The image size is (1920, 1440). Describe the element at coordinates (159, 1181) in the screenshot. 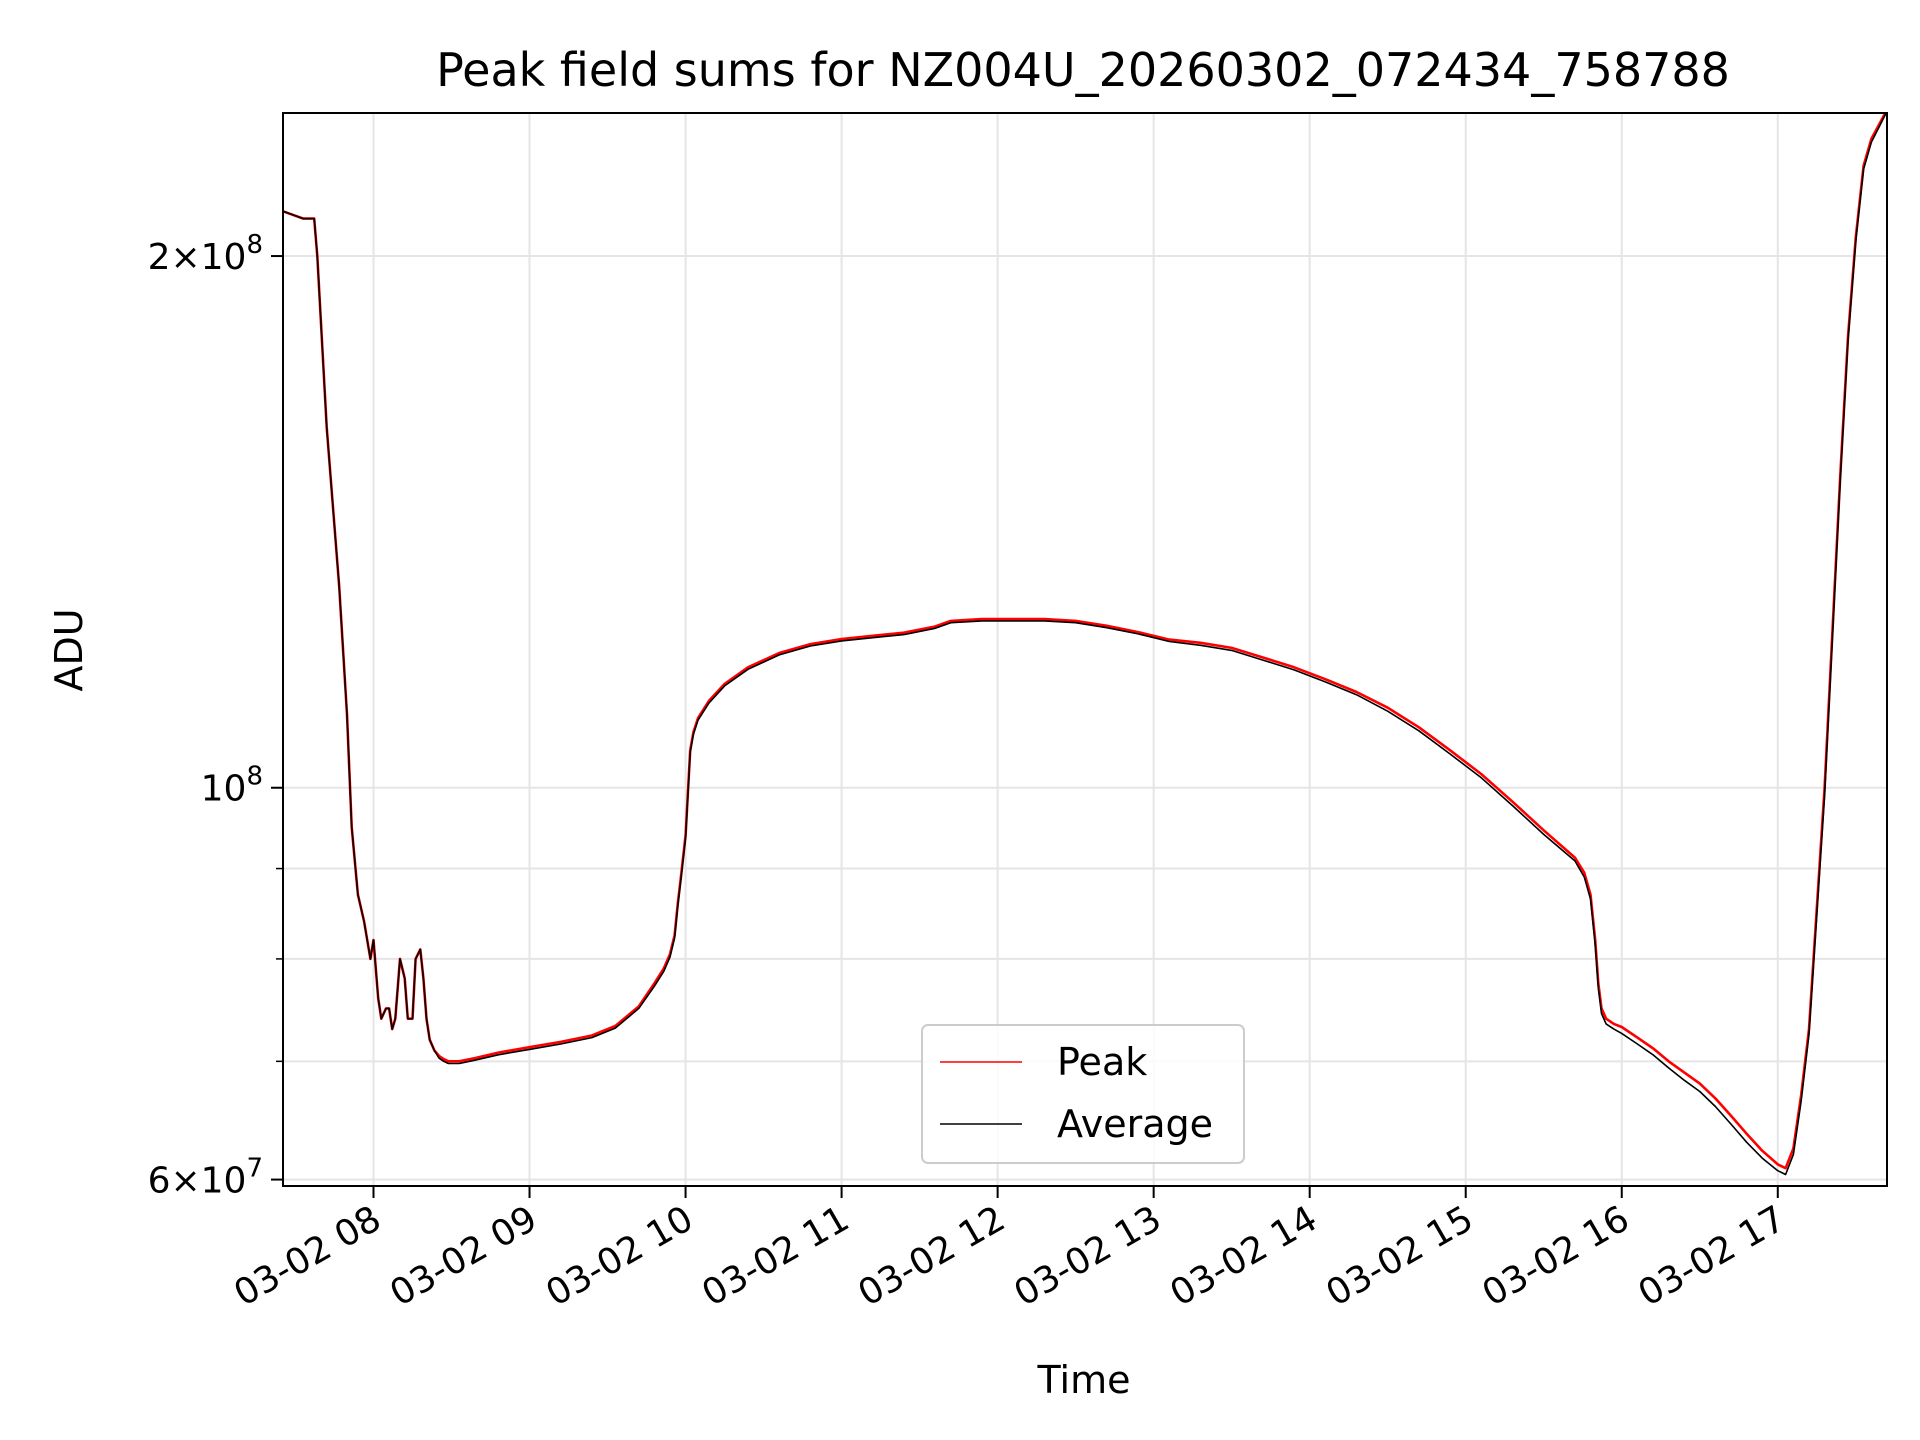

I see `y-tick-mantissa: 6` at that location.